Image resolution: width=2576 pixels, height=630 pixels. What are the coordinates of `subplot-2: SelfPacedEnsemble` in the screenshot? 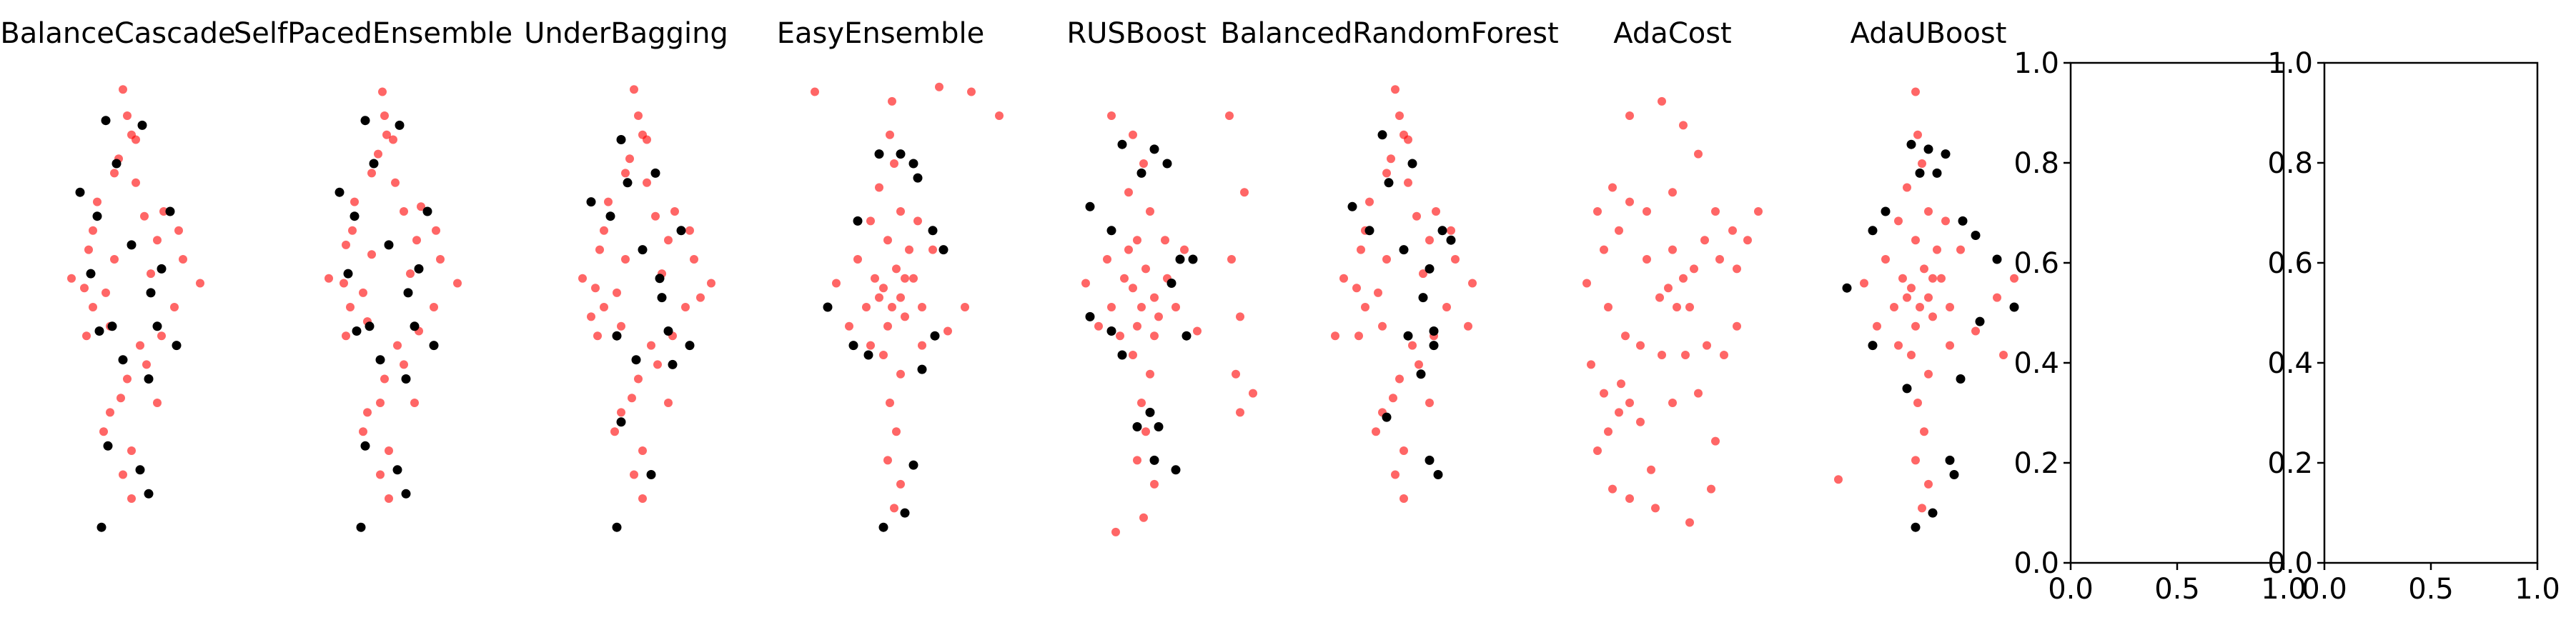 It's located at (373, 274).